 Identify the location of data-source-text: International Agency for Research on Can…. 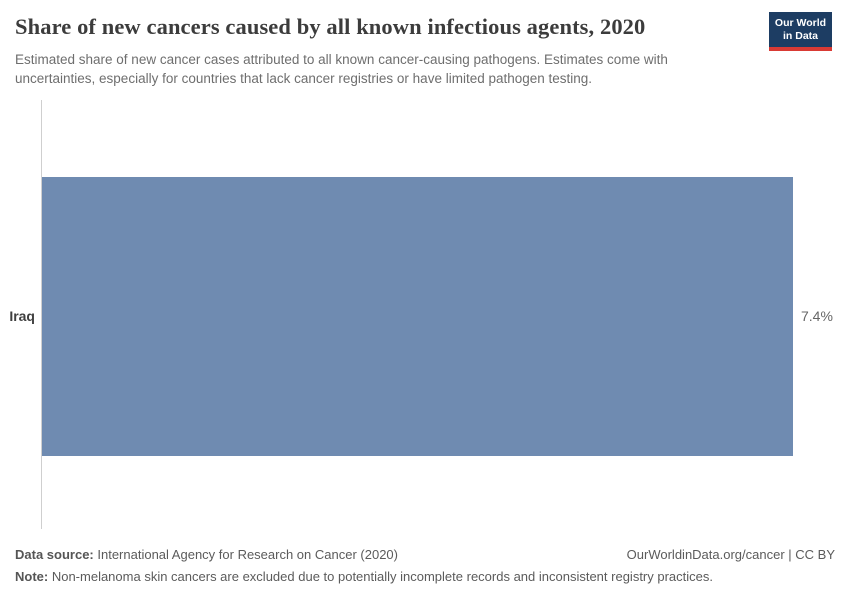
(245, 554).